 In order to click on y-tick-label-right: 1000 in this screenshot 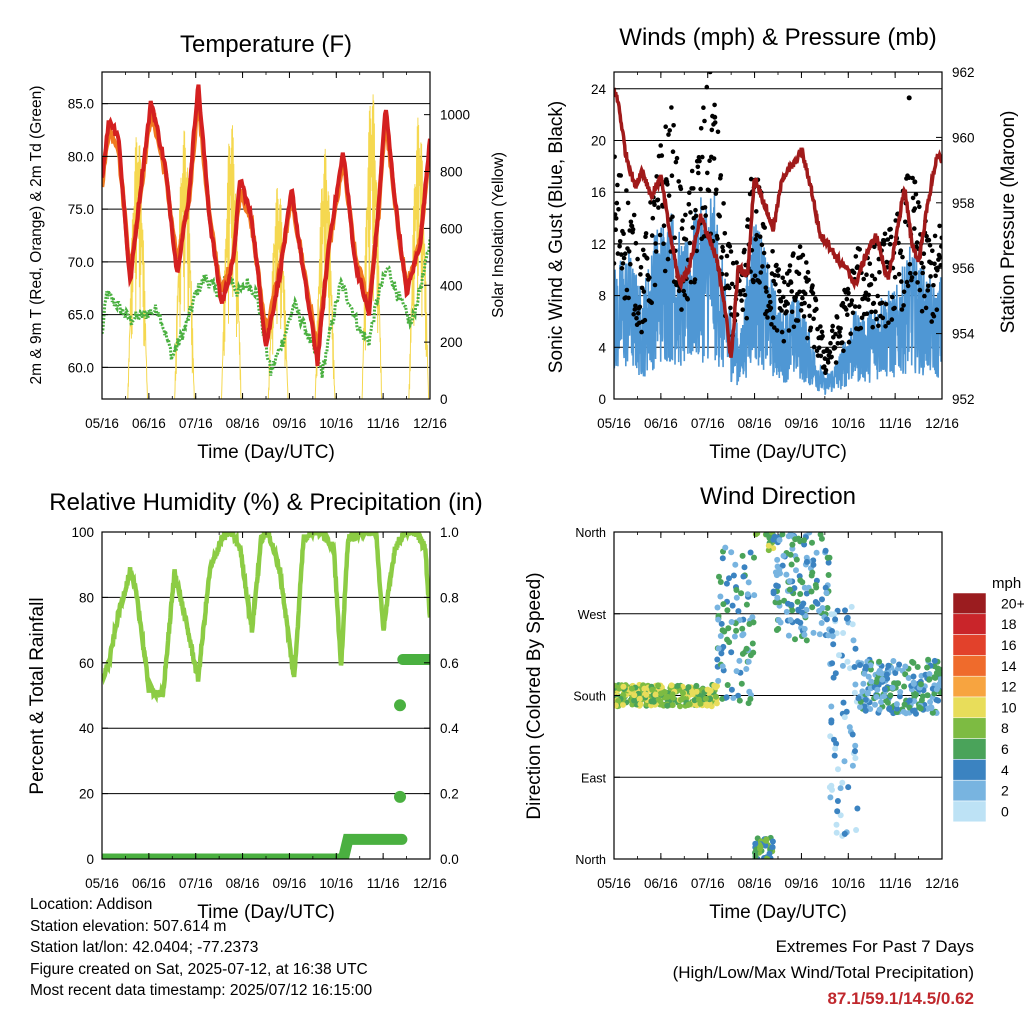, I will do `click(455, 115)`.